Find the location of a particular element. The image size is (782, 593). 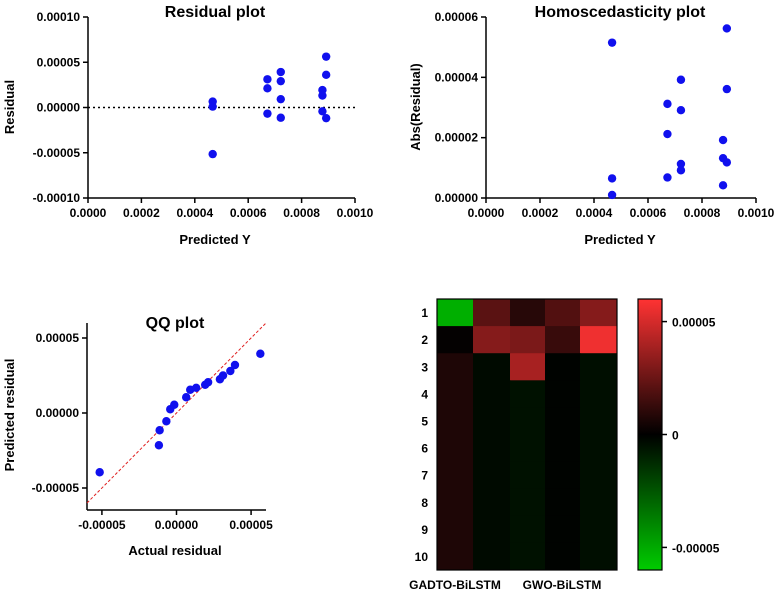

colorbar-tick-label: -0.00005 is located at coordinates (696, 548).